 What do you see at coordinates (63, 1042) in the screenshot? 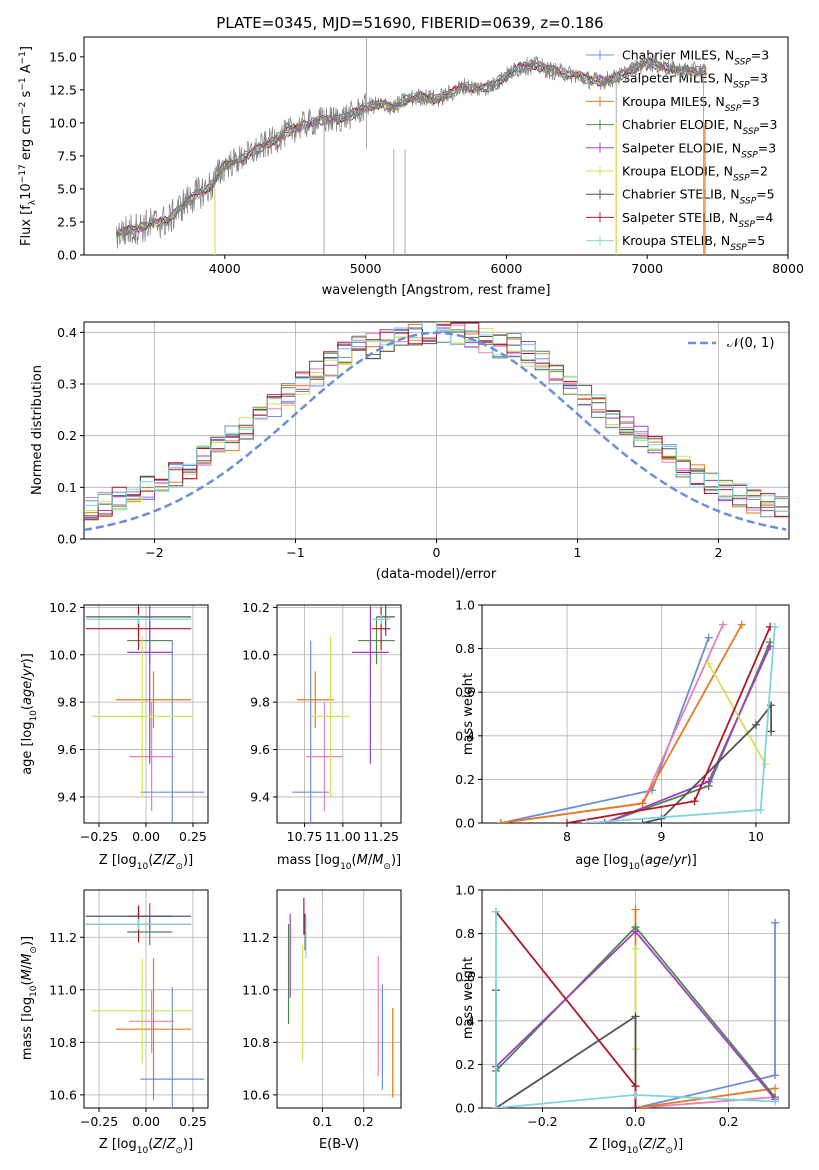
I see `y-tick-label: 10.8` at bounding box center [63, 1042].